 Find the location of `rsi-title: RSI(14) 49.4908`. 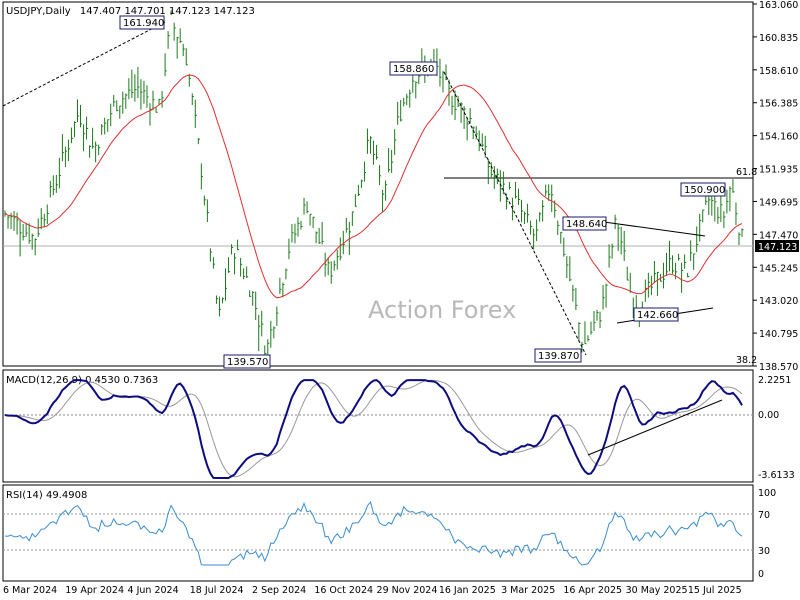

rsi-title: RSI(14) 49.4908 is located at coordinates (46, 495).